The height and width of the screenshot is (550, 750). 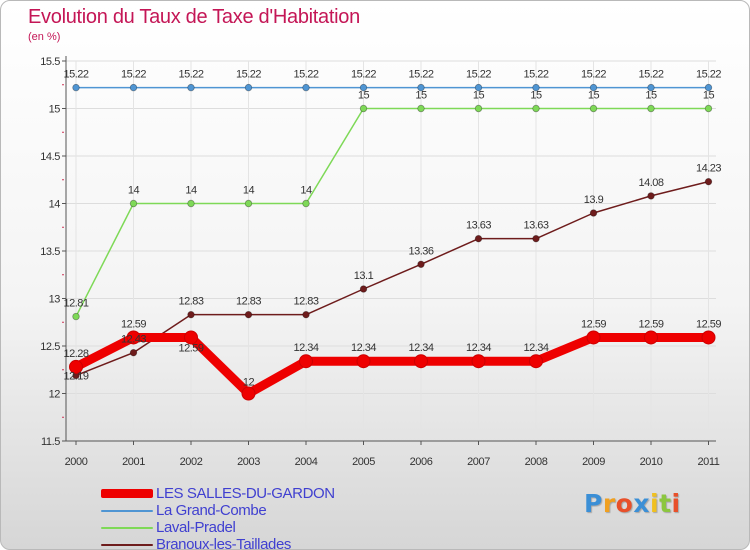 I want to click on data-label: 13.9, so click(x=594, y=200).